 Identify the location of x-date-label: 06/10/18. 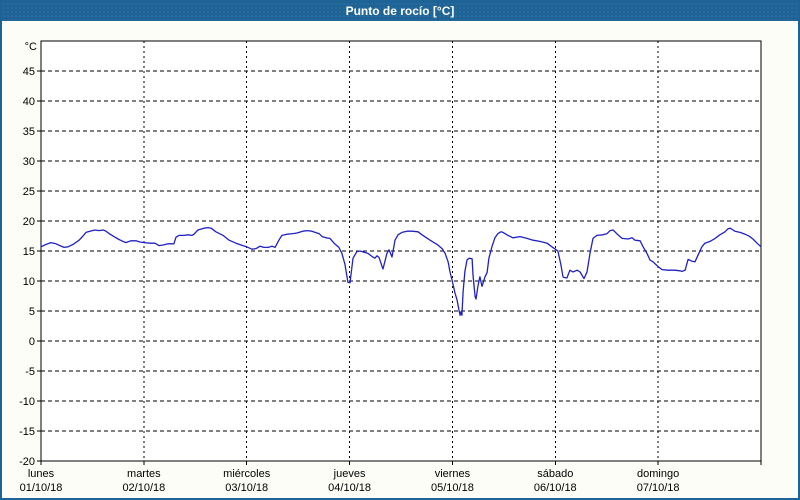
(555, 488).